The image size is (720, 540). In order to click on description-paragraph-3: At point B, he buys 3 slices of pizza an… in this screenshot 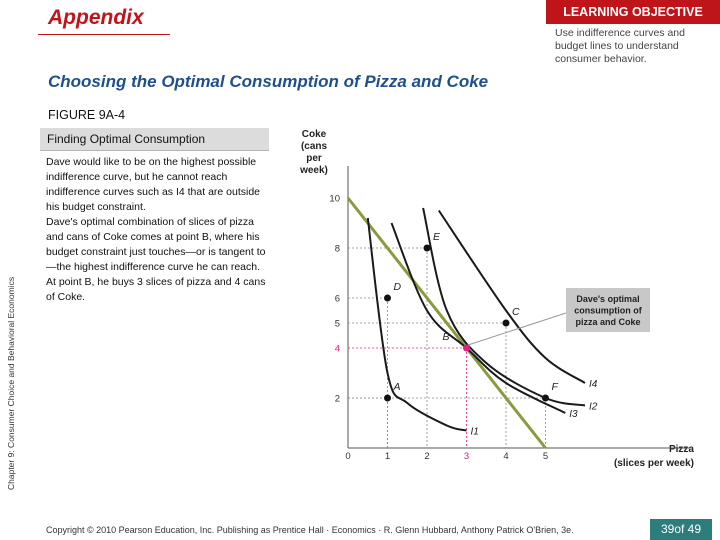, I will do `click(156, 289)`.